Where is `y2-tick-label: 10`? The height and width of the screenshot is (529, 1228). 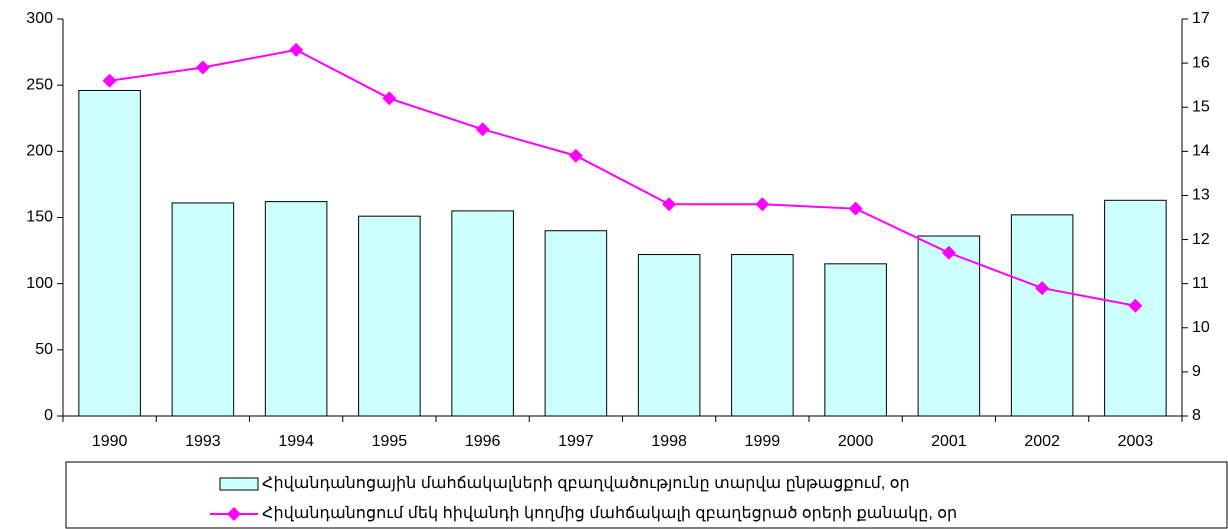 y2-tick-label: 10 is located at coordinates (1201, 327).